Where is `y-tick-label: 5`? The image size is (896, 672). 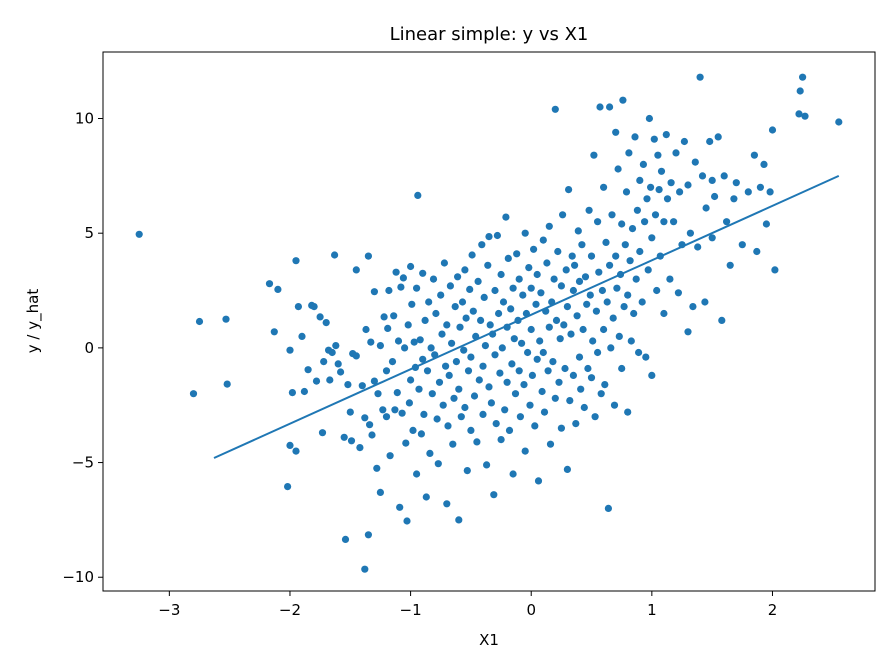 y-tick-label: 5 is located at coordinates (89, 233).